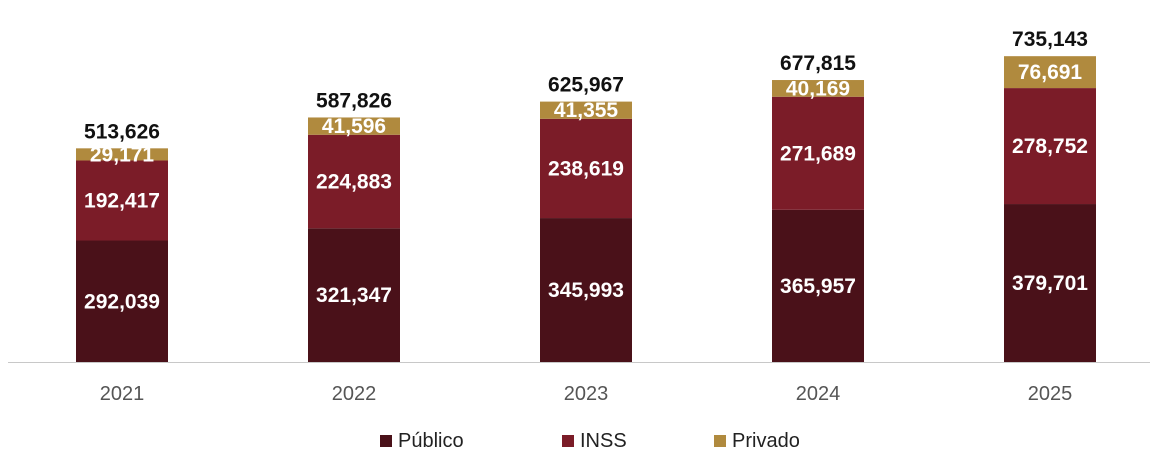  What do you see at coordinates (354, 100) in the screenshot?
I see `total-label-2022: 587,826` at bounding box center [354, 100].